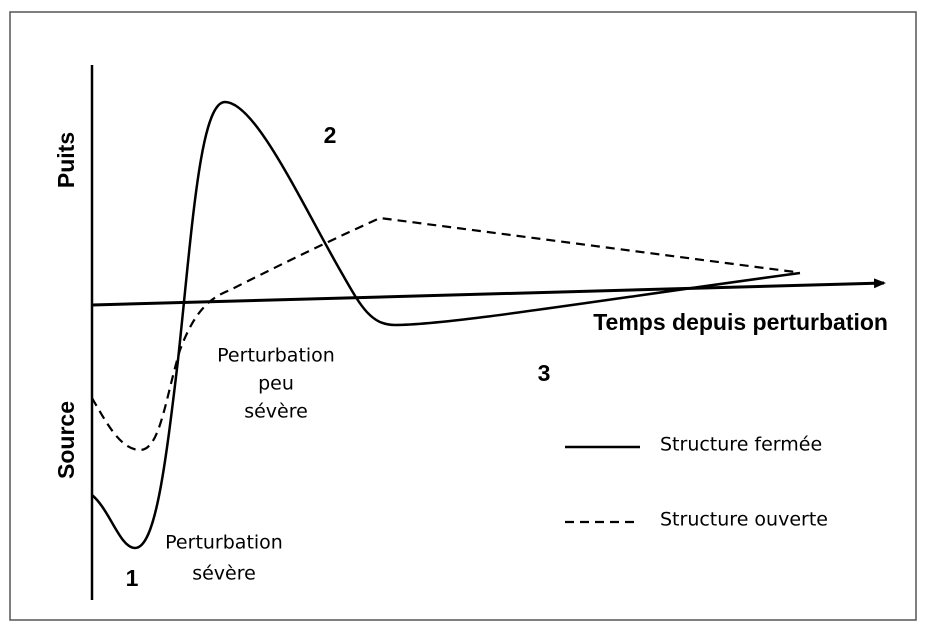 The width and height of the screenshot is (926, 633). What do you see at coordinates (276, 384) in the screenshot?
I see `annotation: peu` at bounding box center [276, 384].